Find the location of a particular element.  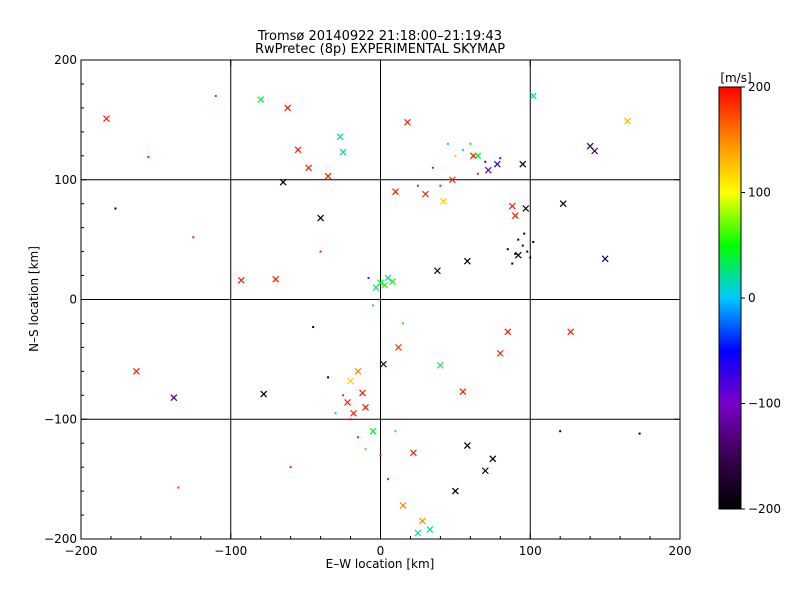

chart-subtitle: RwPretec (8p) EXPERIMENTAL SKYMAP is located at coordinates (380, 49).